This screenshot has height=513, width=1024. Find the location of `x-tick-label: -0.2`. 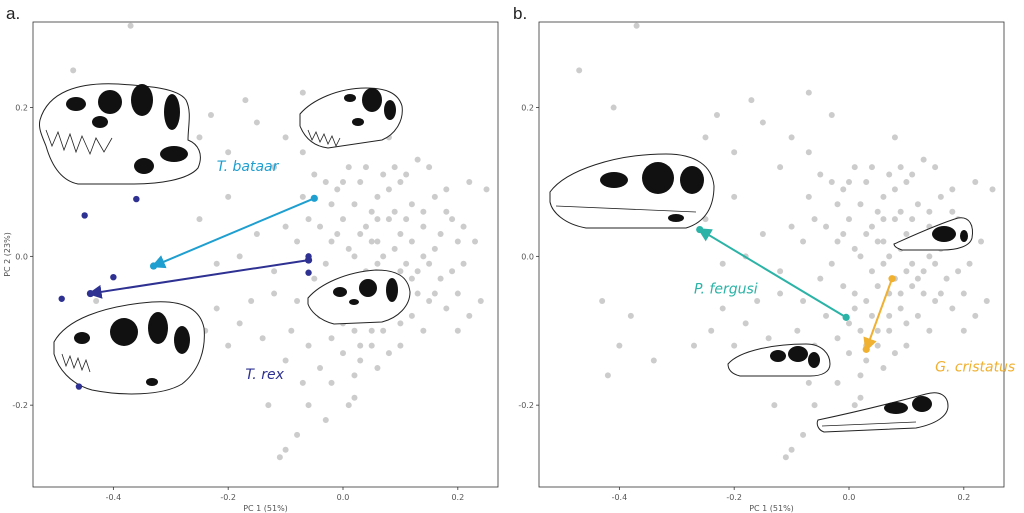

x-tick-label: -0.2 is located at coordinates (734, 497).